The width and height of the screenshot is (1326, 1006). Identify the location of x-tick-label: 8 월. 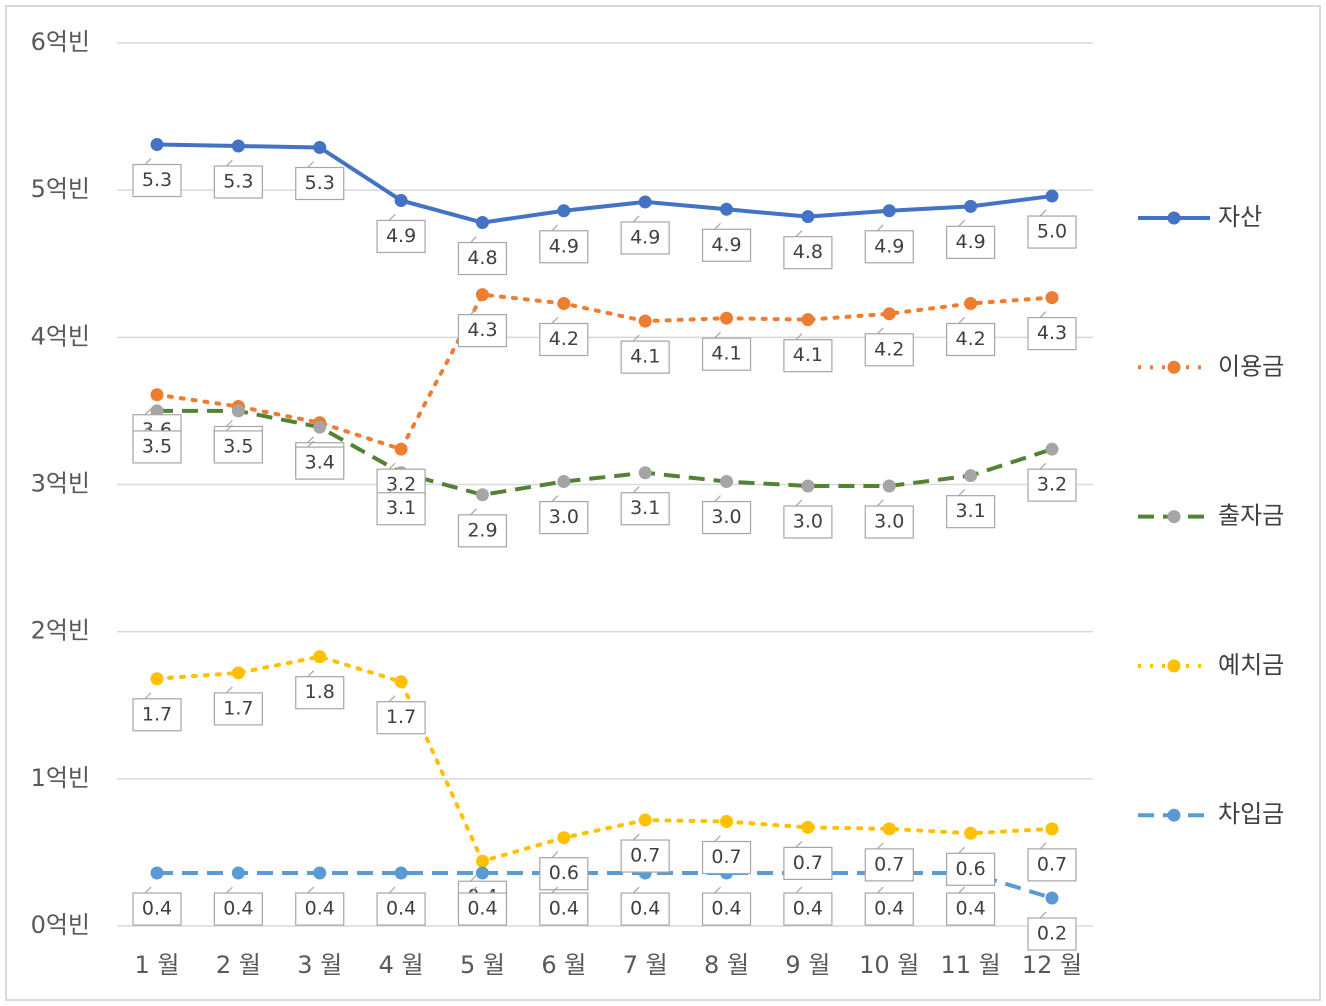
(726, 965).